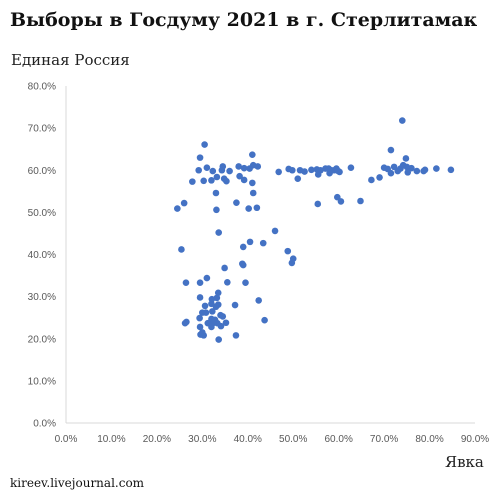 This screenshot has height=497, width=502. I want to click on x-tick-label: 40.0%, so click(248, 439).